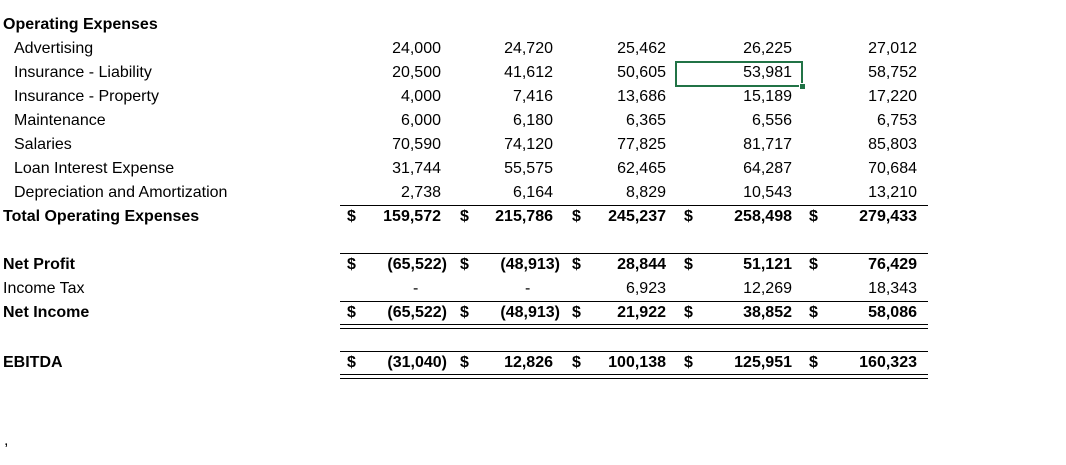  Describe the element at coordinates (892, 288) in the screenshot. I see `cell-year5: 18,343` at that location.